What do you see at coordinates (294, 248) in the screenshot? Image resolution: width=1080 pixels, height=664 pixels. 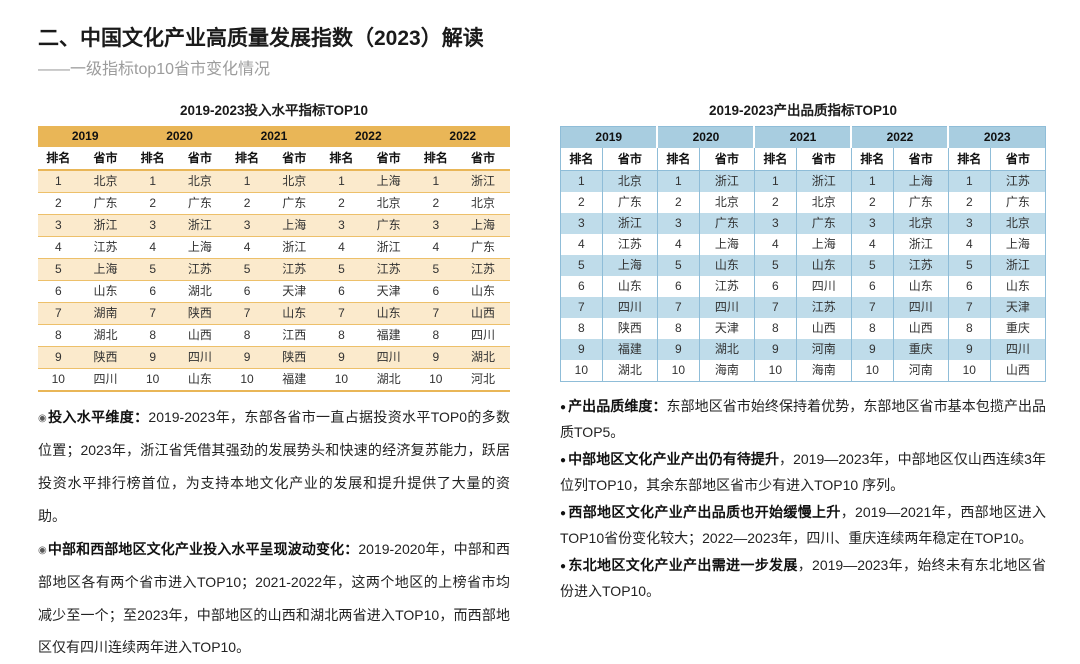 I see `province-cell: 浙江` at bounding box center [294, 248].